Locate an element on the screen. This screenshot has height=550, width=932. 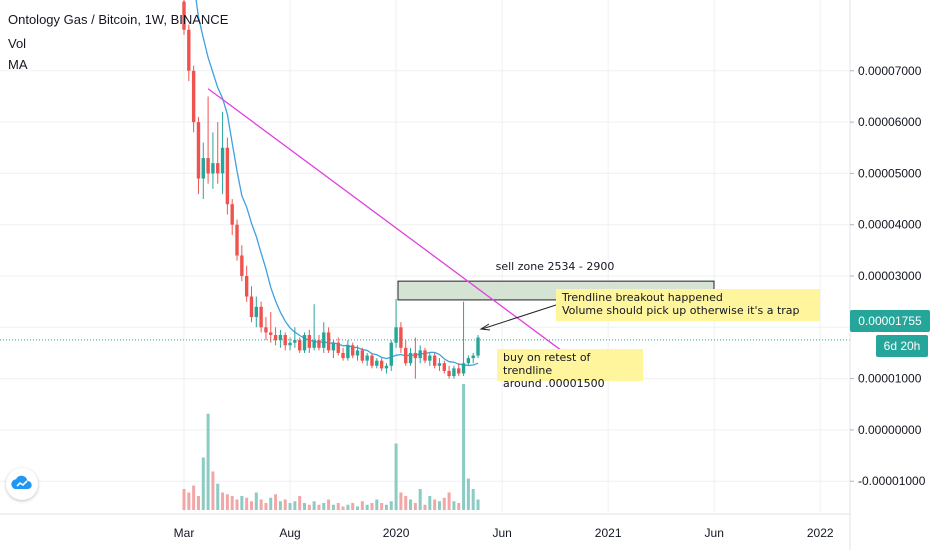
bar-timer-badge: 6d 20h is located at coordinates (902, 346).